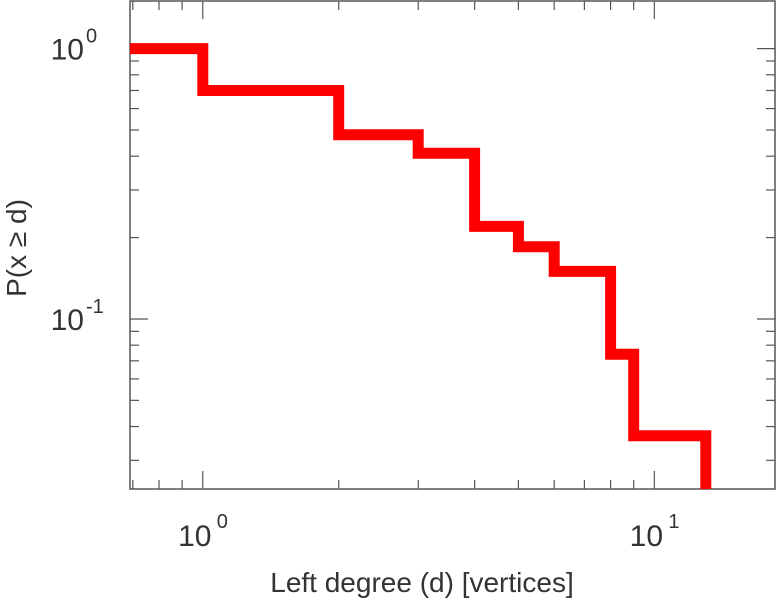 The height and width of the screenshot is (600, 777). Describe the element at coordinates (222, 522) in the screenshot. I see `x-tick-exponent: 0` at that location.